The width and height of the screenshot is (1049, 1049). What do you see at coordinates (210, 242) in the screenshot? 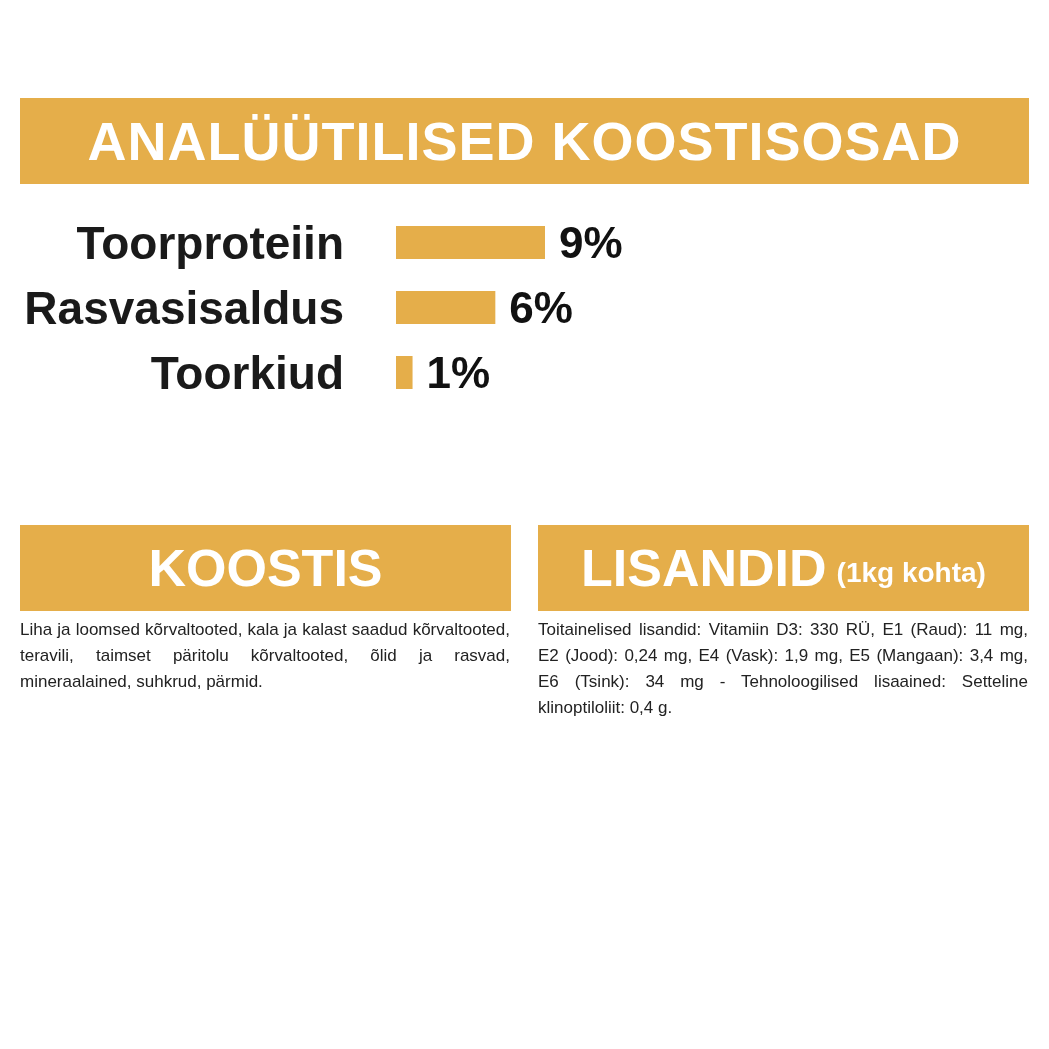
I see `y-tick-label: Toorproteiin` at bounding box center [210, 242].